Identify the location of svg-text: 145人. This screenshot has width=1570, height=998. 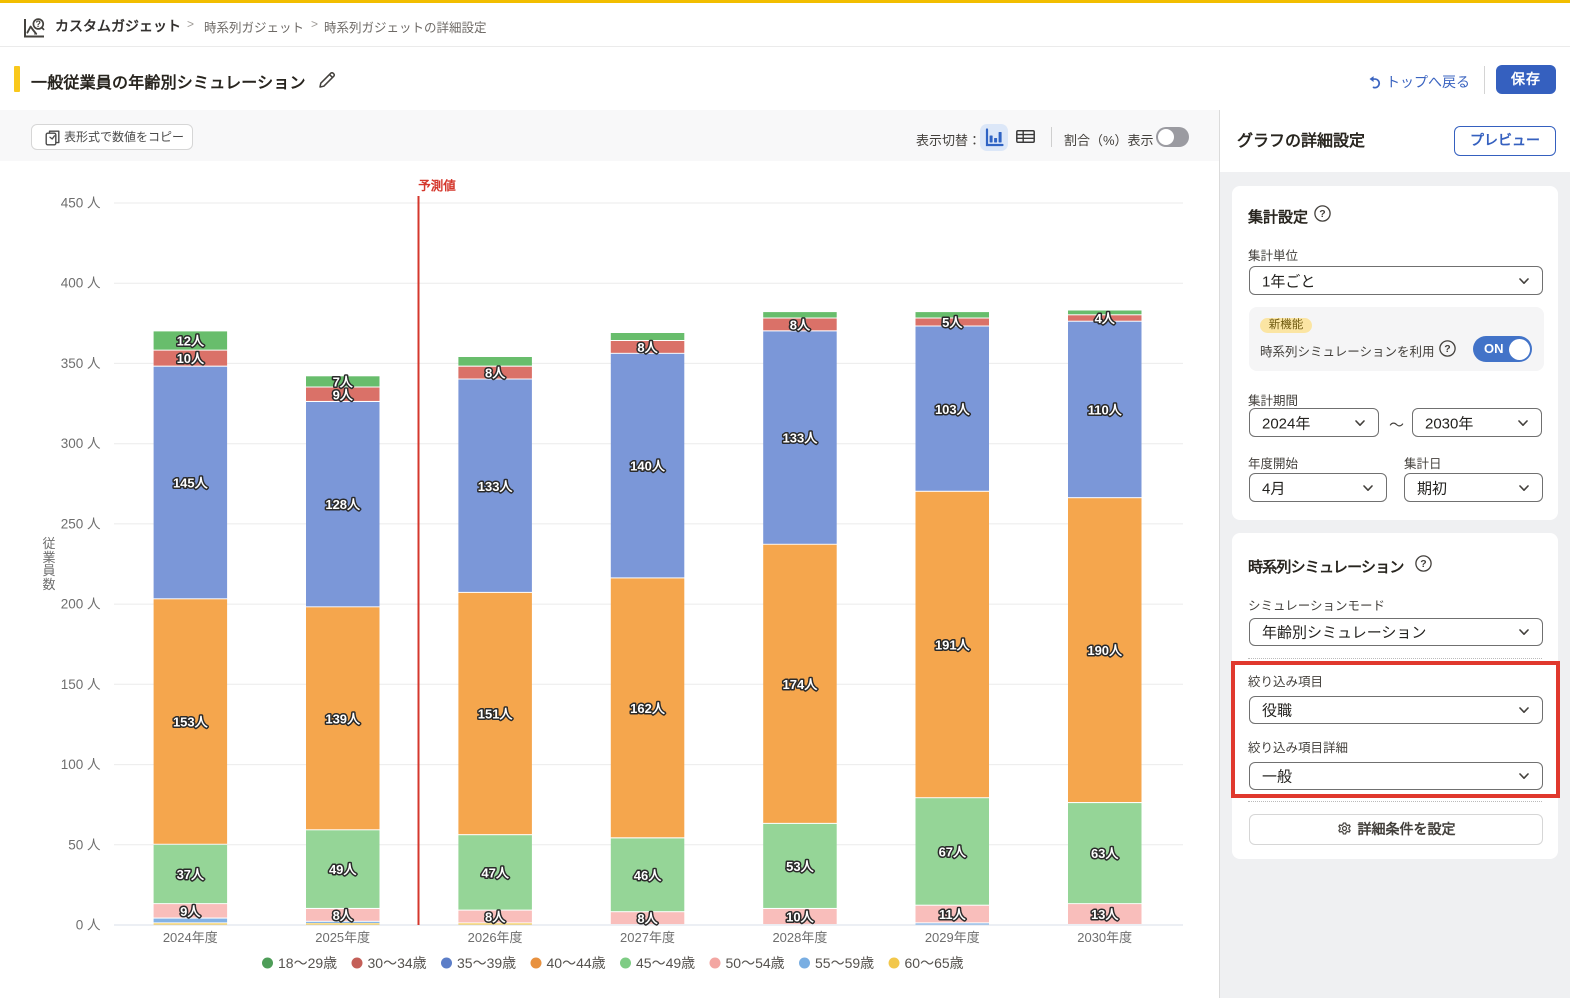
(191, 483).